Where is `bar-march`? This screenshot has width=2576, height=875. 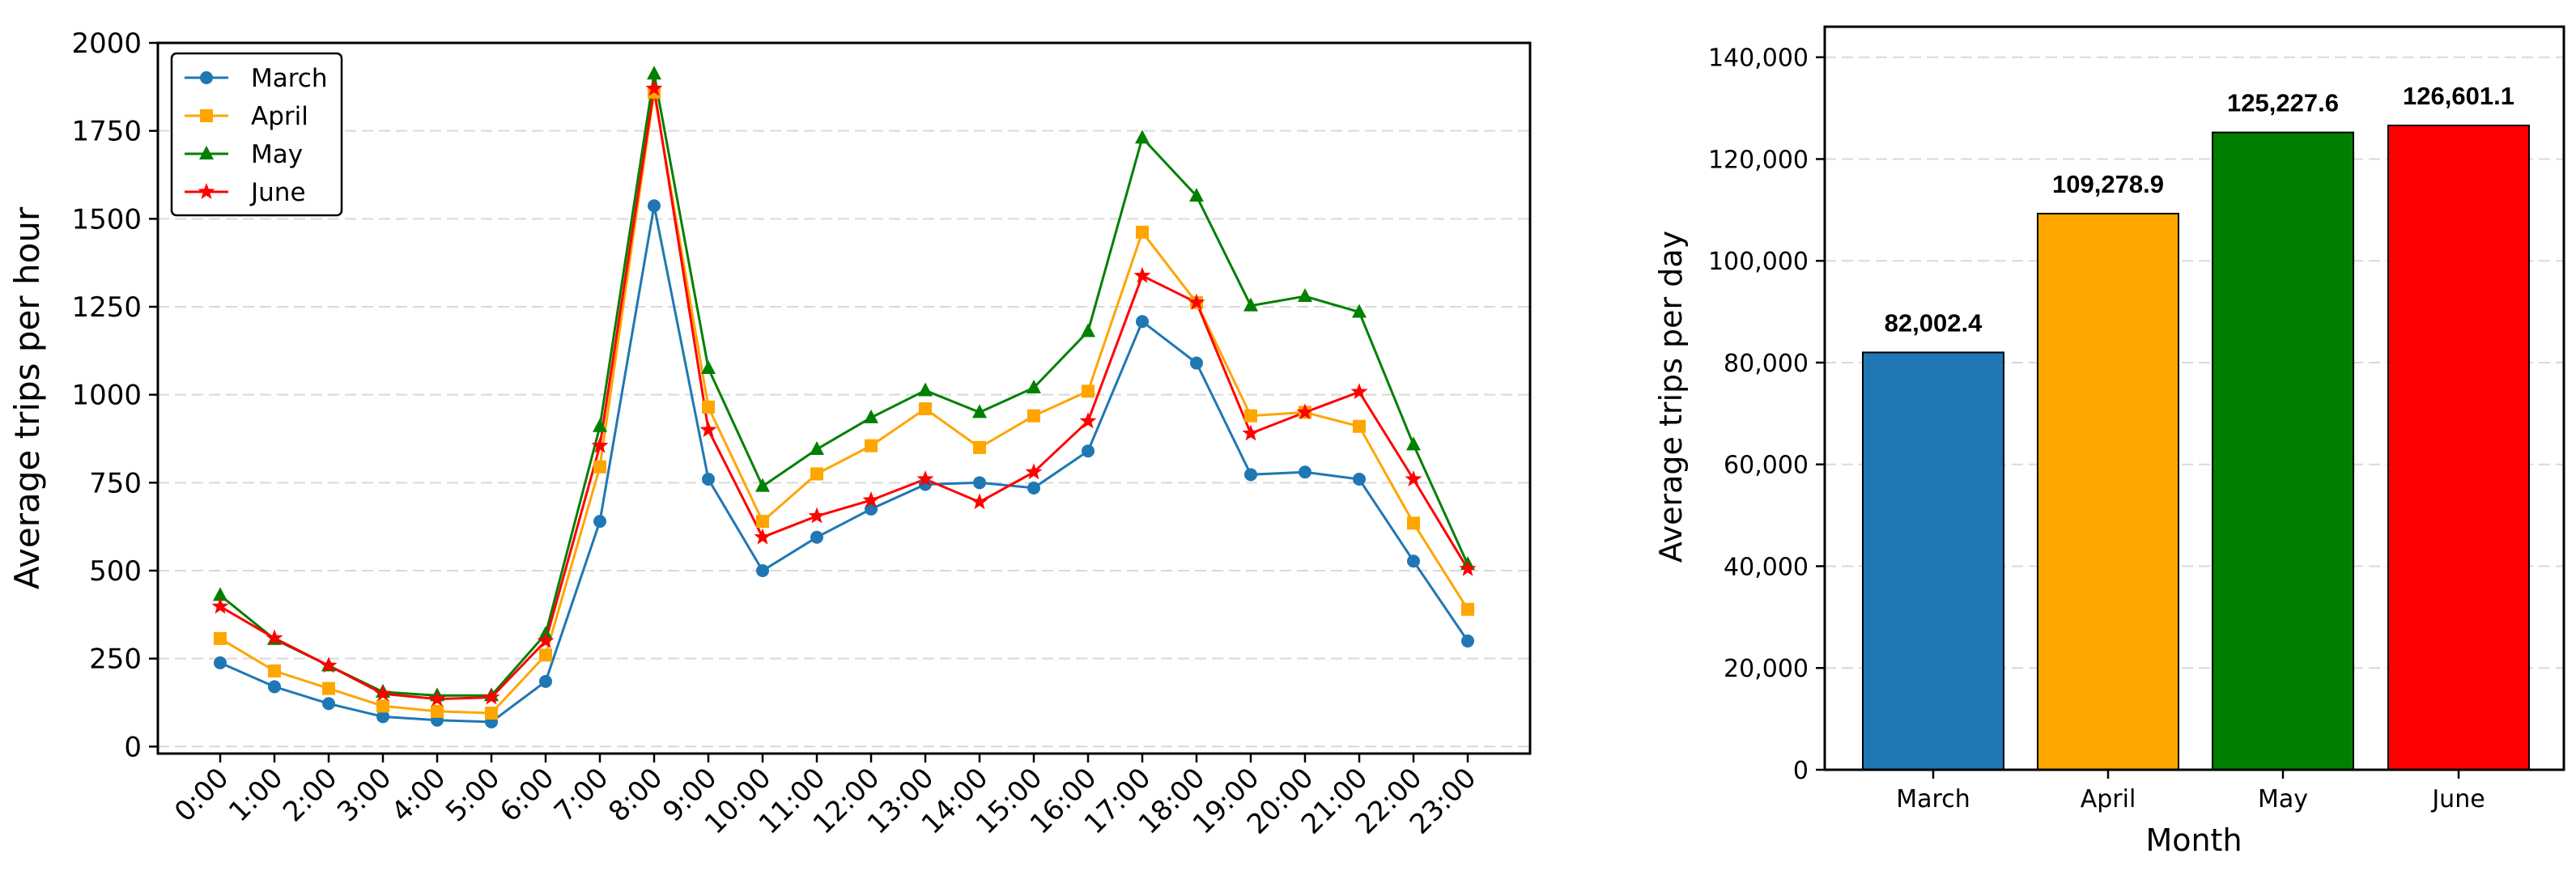
bar-march is located at coordinates (1933, 561).